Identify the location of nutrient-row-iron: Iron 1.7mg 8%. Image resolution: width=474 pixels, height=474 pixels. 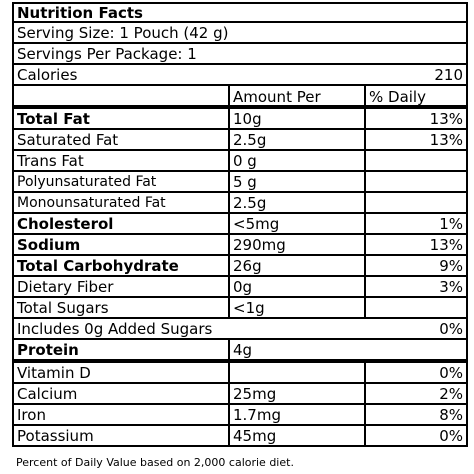
(240, 415).